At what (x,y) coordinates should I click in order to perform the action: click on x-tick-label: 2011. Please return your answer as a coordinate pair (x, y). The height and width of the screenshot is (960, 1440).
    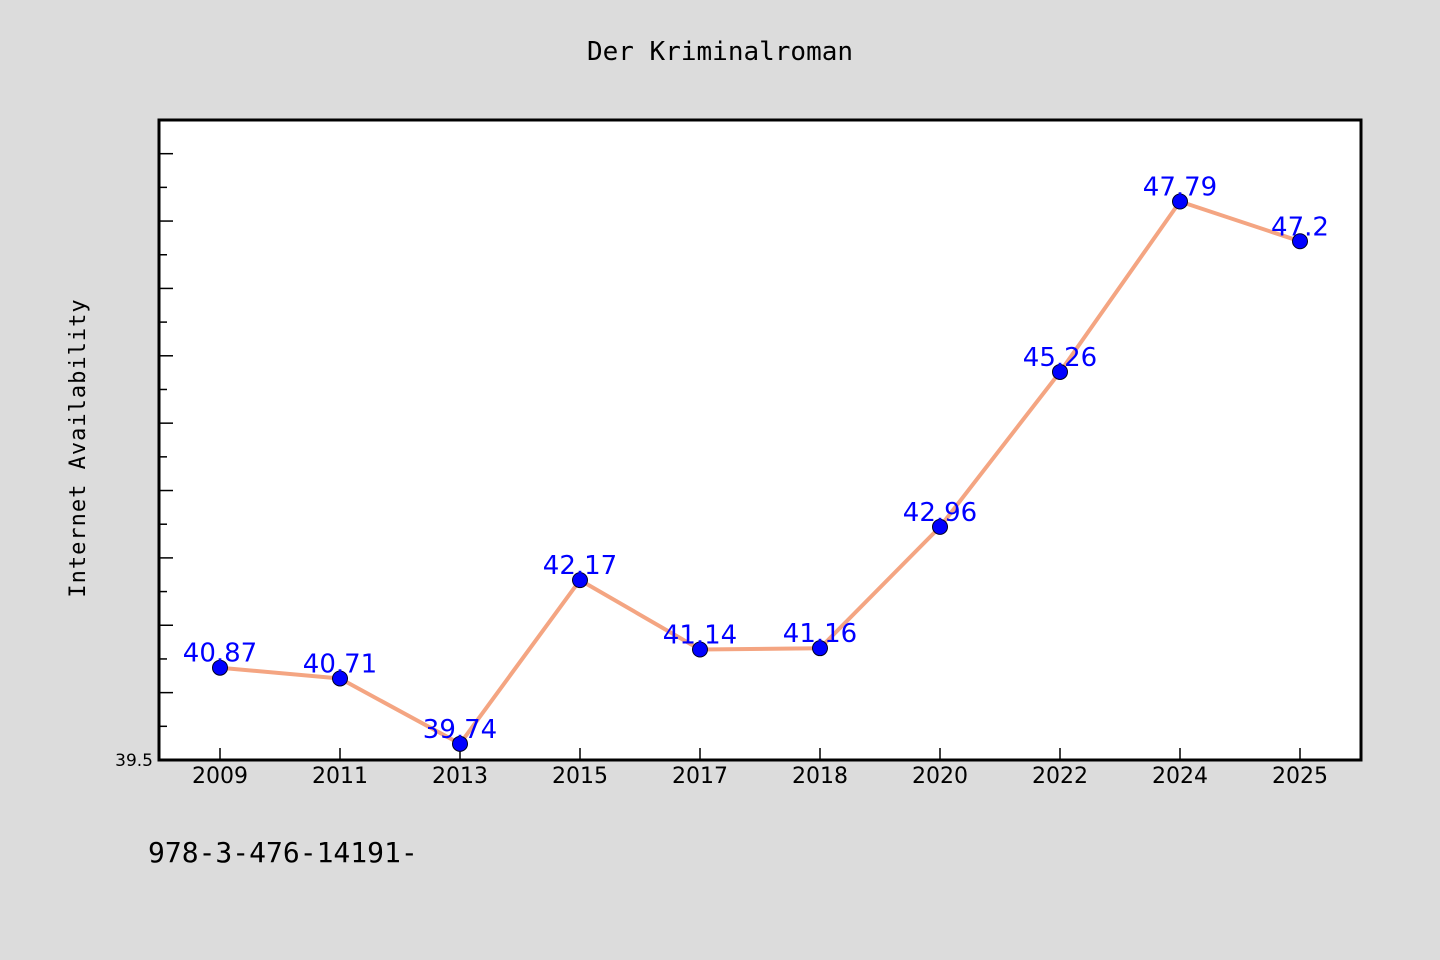
    Looking at the image, I should click on (340, 776).